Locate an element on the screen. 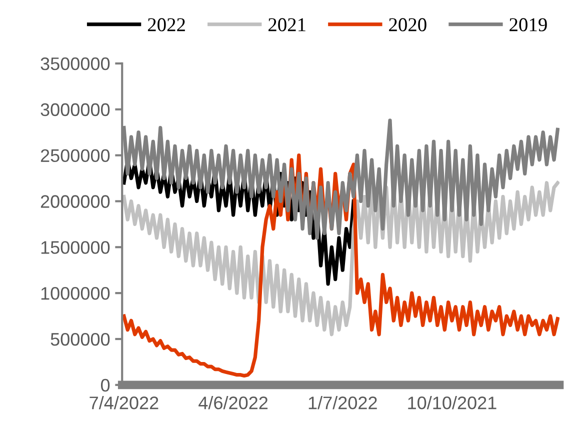 Image resolution: width=568 pixels, height=423 pixels. x-tick-label: 7/4/2022 is located at coordinates (124, 403).